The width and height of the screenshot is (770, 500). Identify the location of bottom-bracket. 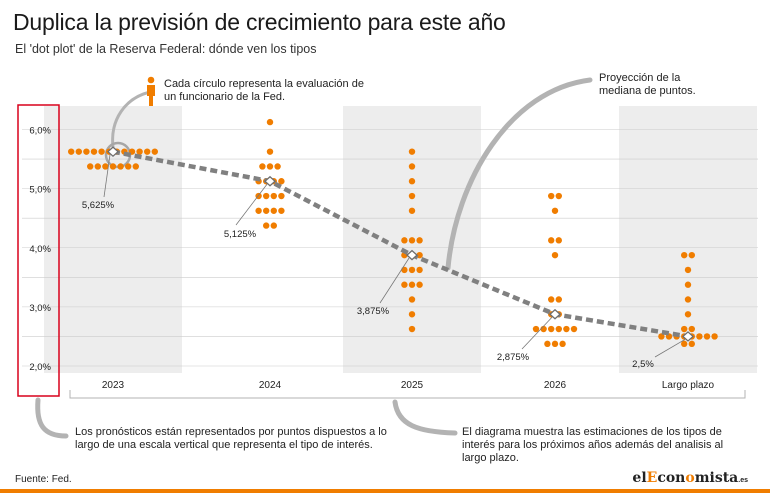
(407, 394).